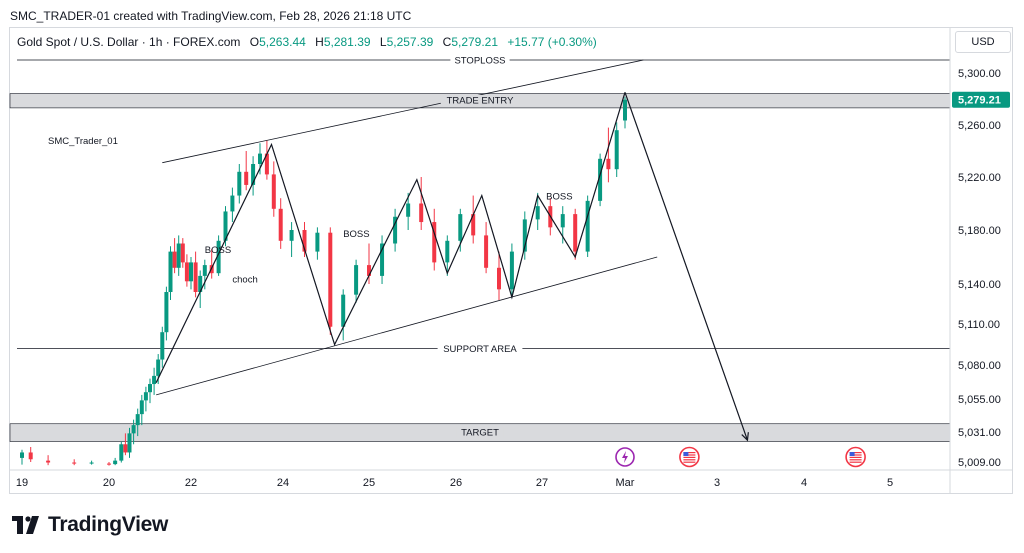 The image size is (1024, 553). Describe the element at coordinates (552, 42) in the screenshot. I see `change-value: +15.77 (+0.30%)` at that location.